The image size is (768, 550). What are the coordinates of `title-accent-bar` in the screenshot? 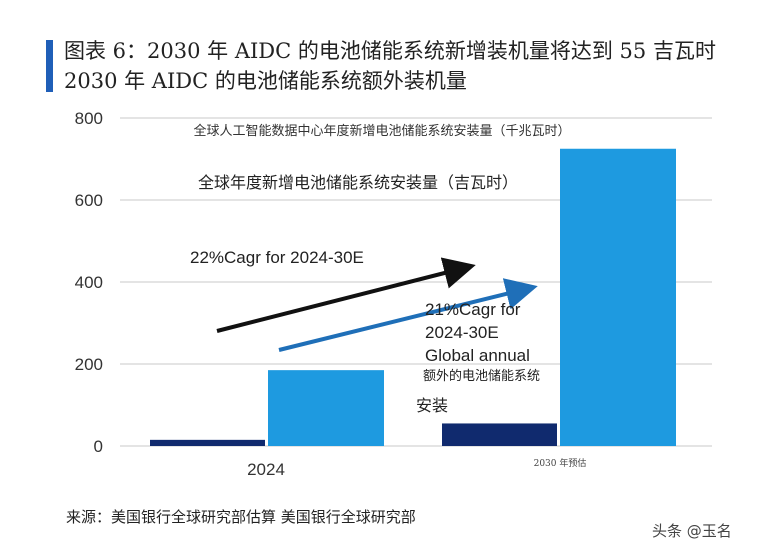 It's located at (49, 66).